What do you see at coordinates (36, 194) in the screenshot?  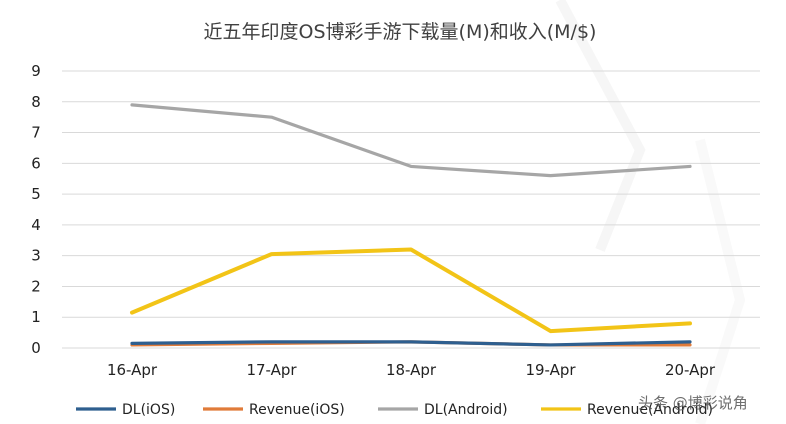 I see `y-tick-label: 5` at bounding box center [36, 194].